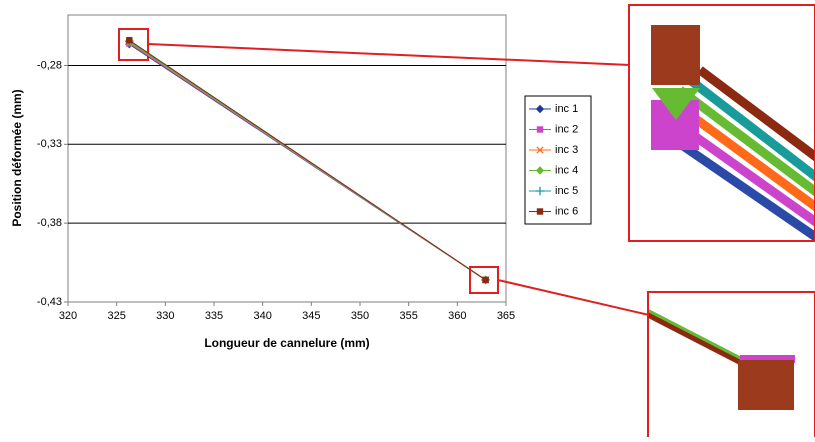 The image size is (815, 442). Describe the element at coordinates (286, 343) in the screenshot. I see `x-axis-title: Longueur de cannelure (mm)` at that location.